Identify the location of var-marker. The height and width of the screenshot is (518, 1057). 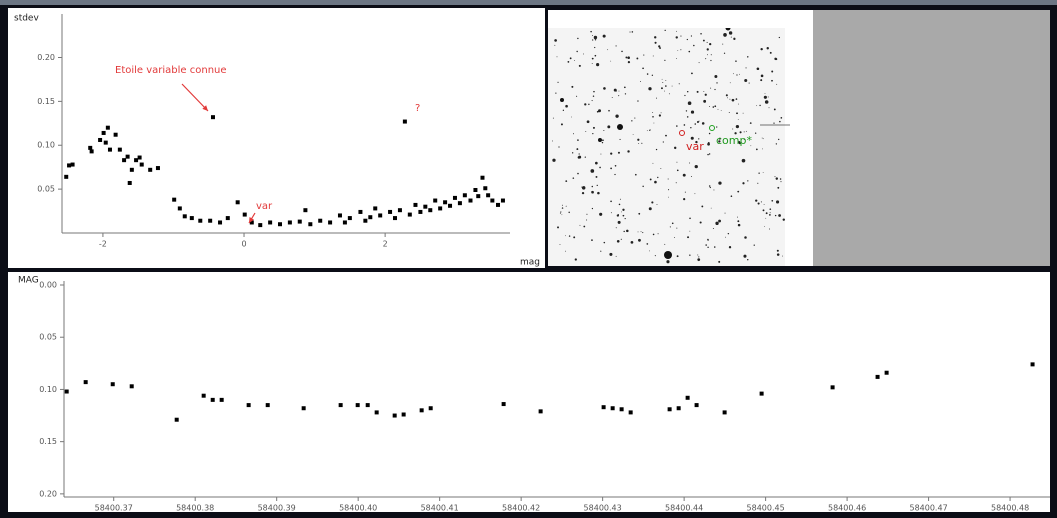
(682, 133).